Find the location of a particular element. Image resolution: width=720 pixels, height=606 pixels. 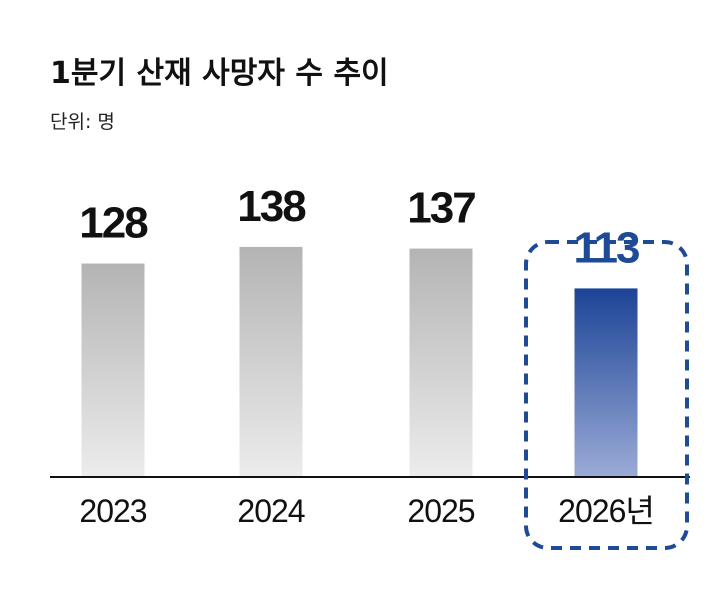

value-label-4: 113 is located at coordinates (607, 247).